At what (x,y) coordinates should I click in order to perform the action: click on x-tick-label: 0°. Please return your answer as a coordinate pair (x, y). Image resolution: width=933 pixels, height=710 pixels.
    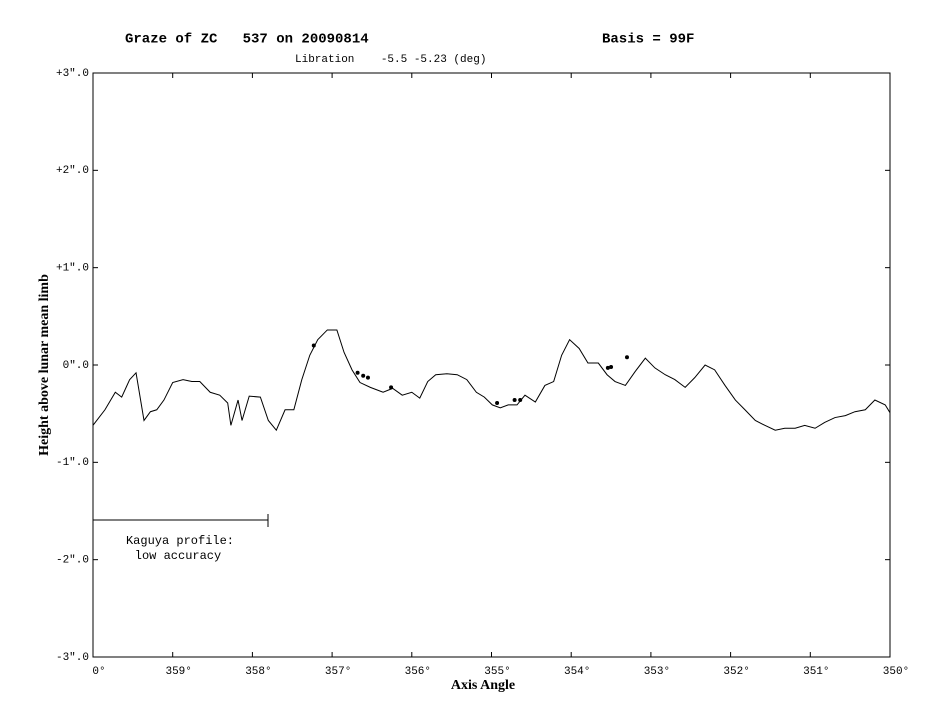
    Looking at the image, I should click on (98, 672).